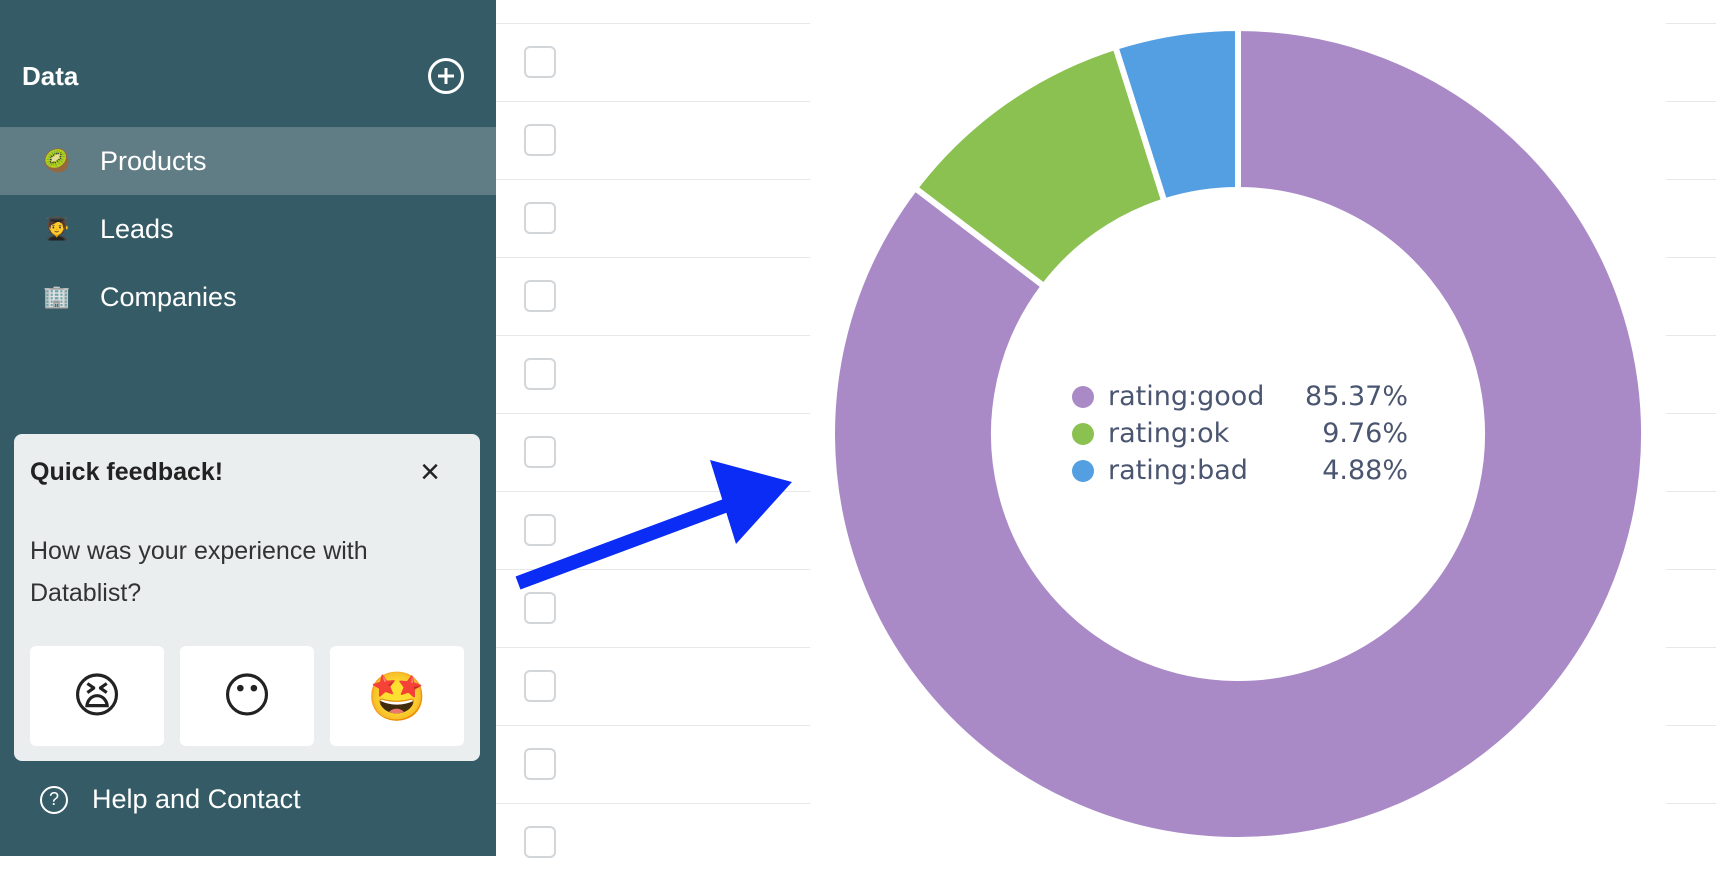 Image resolution: width=1716 pixels, height=881 pixels. I want to click on sidebar-title: Data, so click(50, 75).